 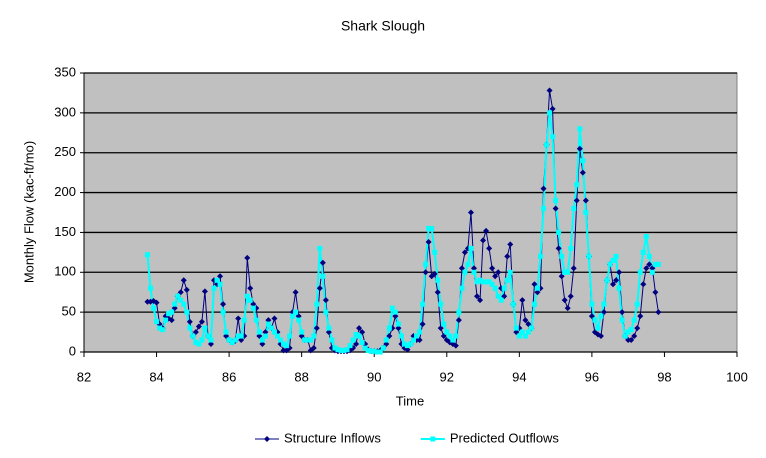 What do you see at coordinates (374, 376) in the screenshot?
I see `x-tick-label: 90` at bounding box center [374, 376].